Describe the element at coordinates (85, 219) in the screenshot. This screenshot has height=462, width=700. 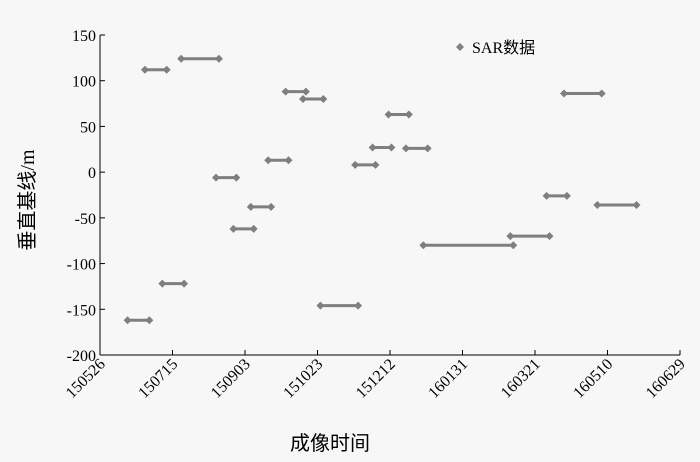
I see `y-tick-label: -50` at that location.